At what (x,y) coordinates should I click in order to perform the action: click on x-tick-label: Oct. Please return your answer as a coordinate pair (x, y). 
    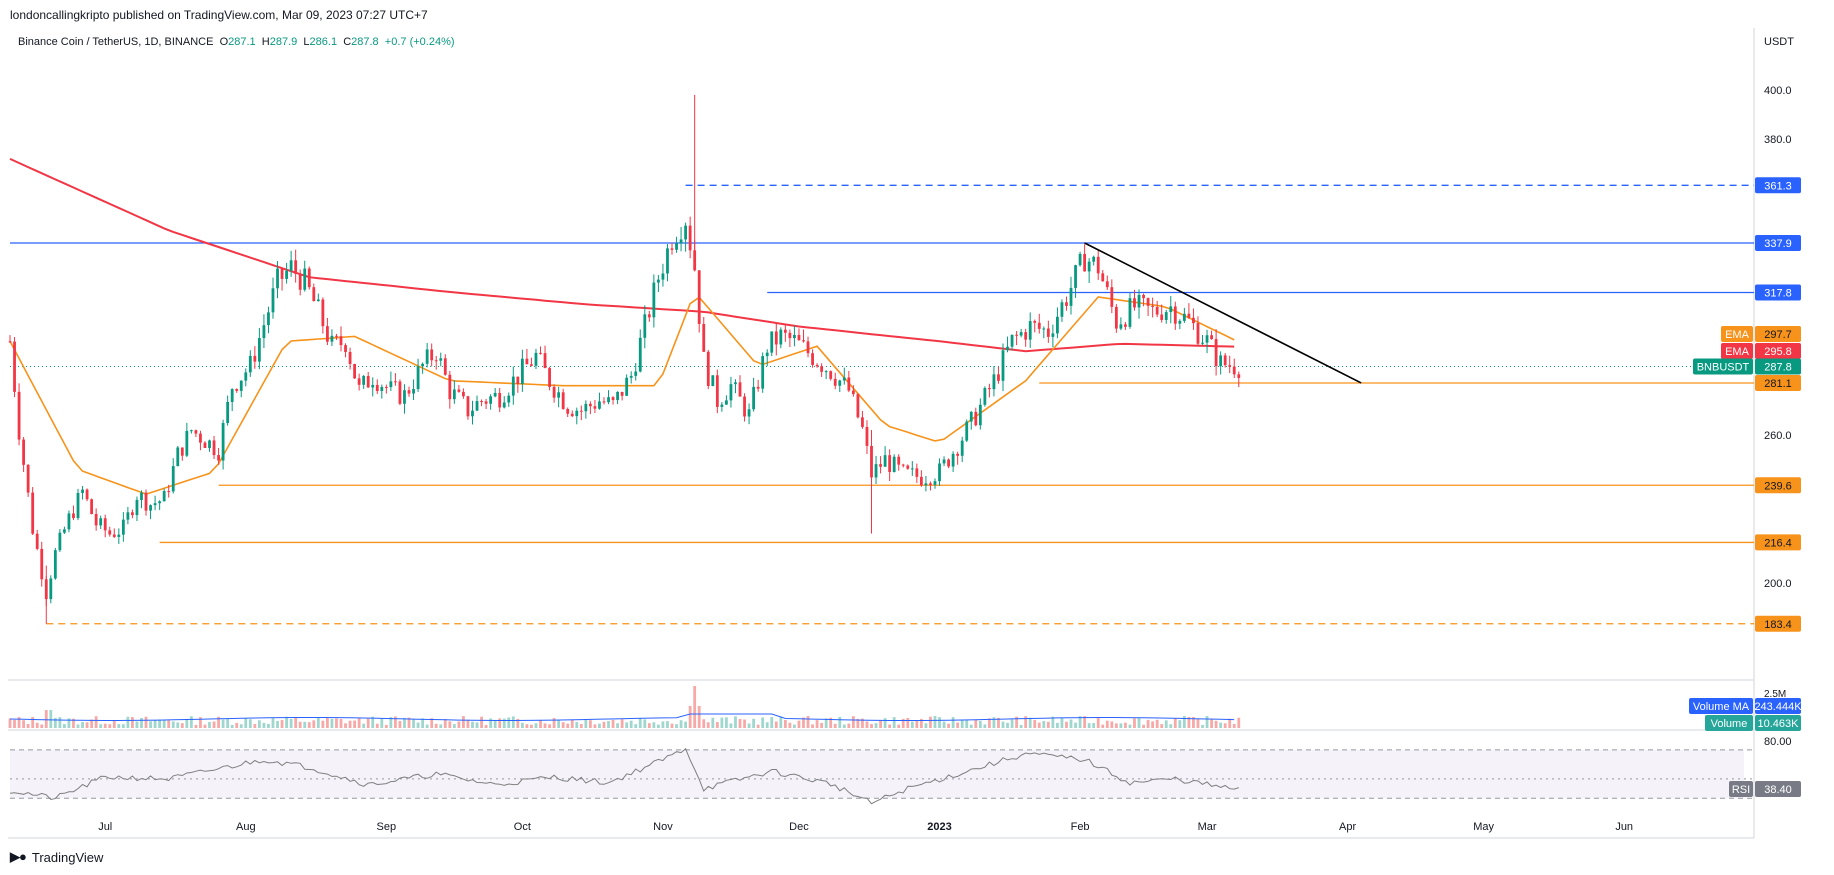
    Looking at the image, I should click on (522, 827).